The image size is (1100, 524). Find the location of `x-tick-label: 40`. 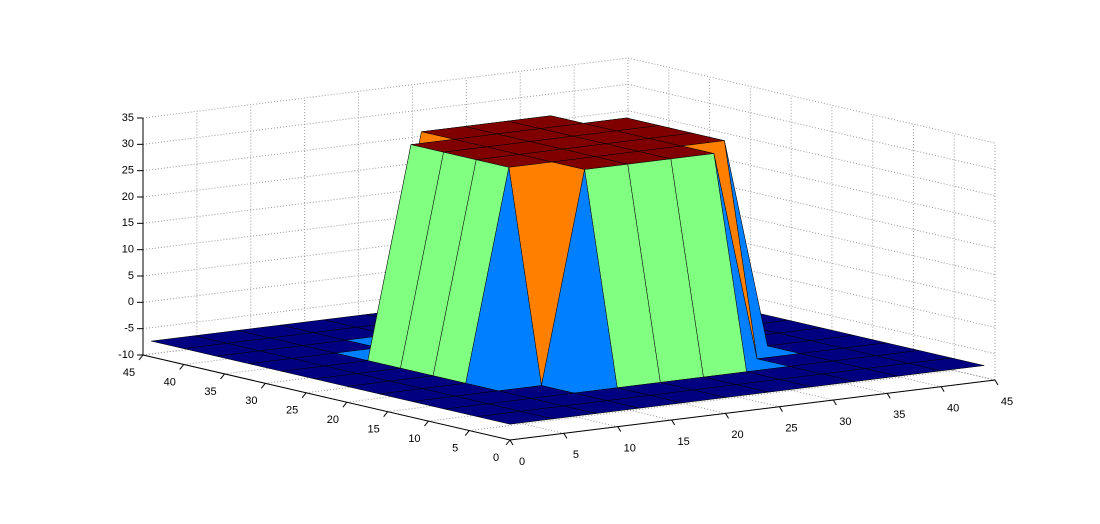

x-tick-label: 40 is located at coordinates (953, 409).